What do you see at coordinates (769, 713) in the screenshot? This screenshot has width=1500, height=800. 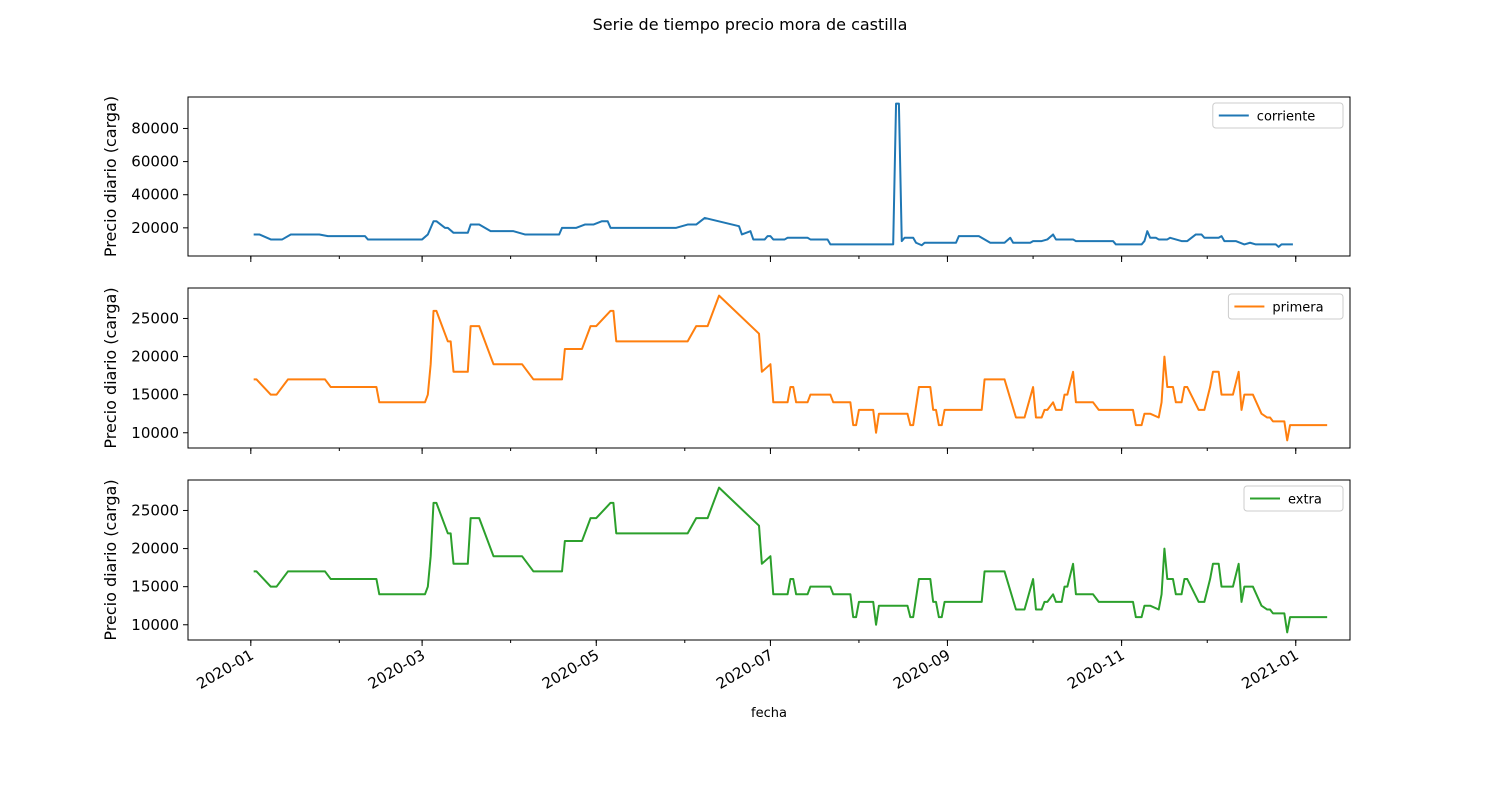 I see `x-axis-label: fecha` at bounding box center [769, 713].